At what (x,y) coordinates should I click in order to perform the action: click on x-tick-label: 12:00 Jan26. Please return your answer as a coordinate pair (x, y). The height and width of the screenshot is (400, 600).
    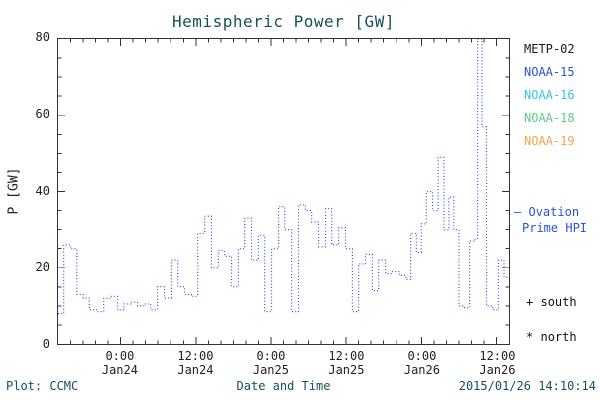
    Looking at the image, I should click on (497, 363).